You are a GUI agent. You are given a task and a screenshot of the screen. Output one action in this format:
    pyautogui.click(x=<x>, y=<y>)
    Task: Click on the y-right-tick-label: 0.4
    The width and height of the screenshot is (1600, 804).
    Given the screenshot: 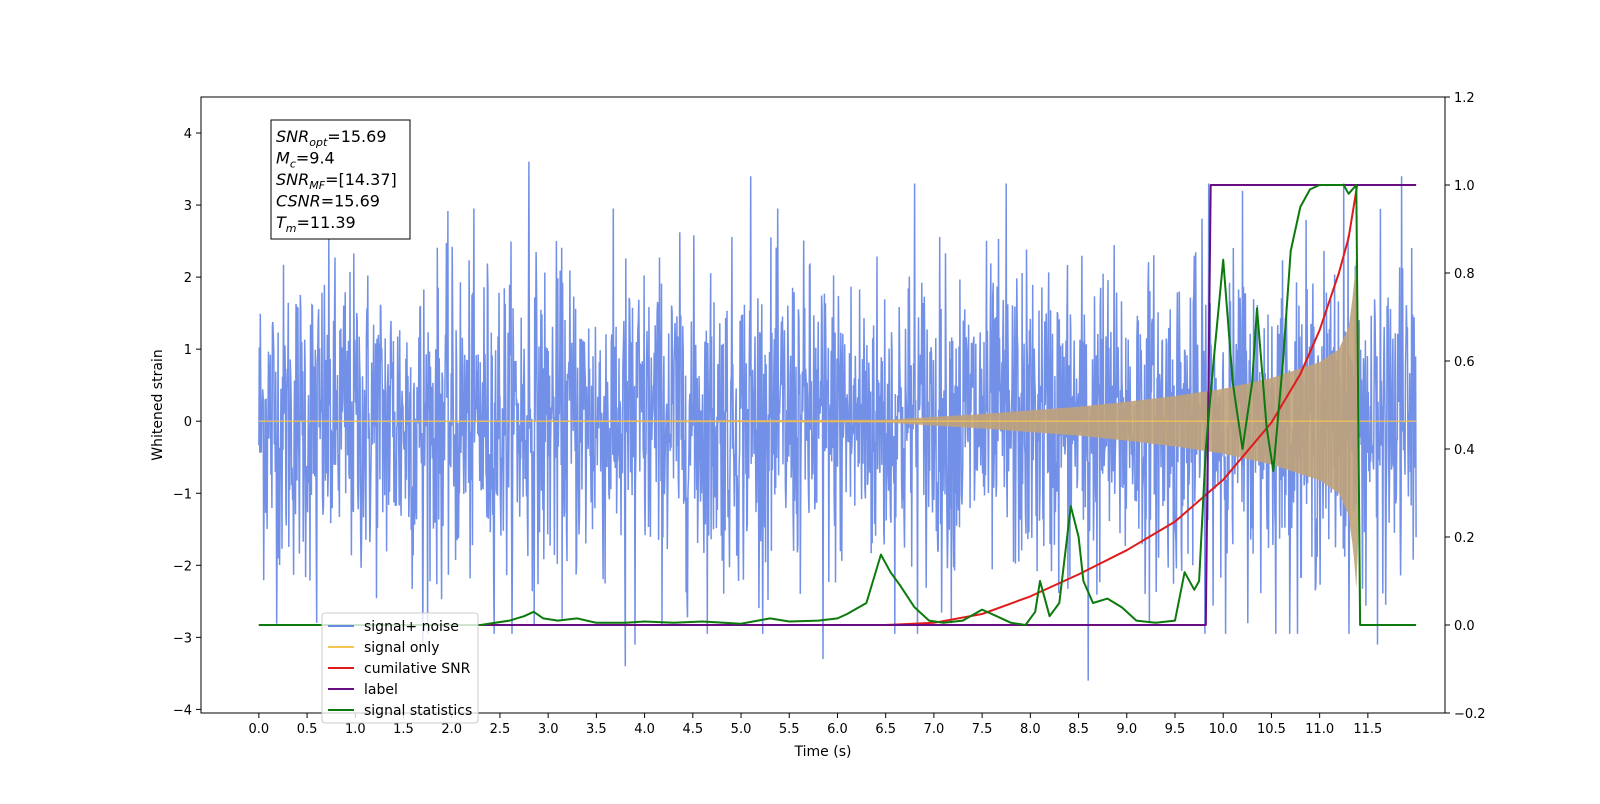 What is the action you would take?
    pyautogui.click(x=1464, y=450)
    